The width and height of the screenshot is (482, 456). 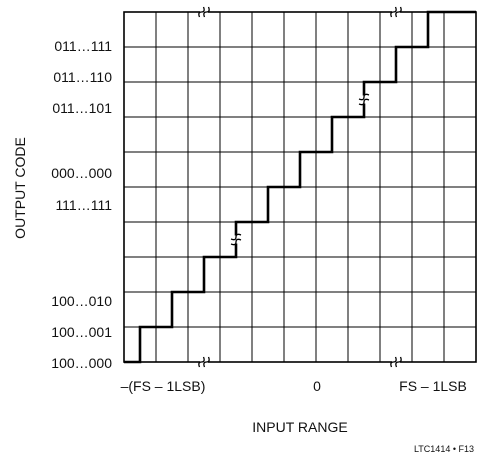 I want to click on y-axis-label: OUTPUT CODE, so click(x=20, y=188).